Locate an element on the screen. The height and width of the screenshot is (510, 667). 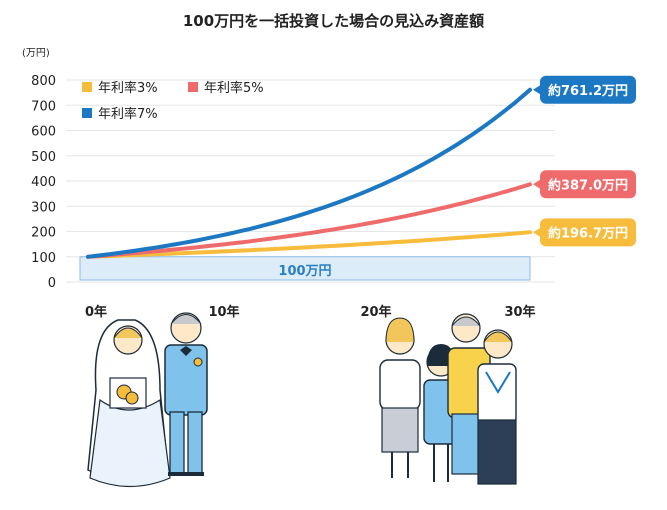
y-axis-ticks: 0 100 200 300 400 500 600 700 800 is located at coordinates (43, 182).